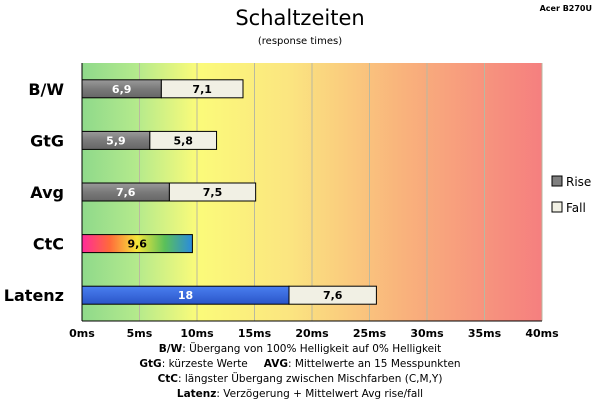 The image size is (600, 415). I want to click on category-label: Avg, so click(47, 192).